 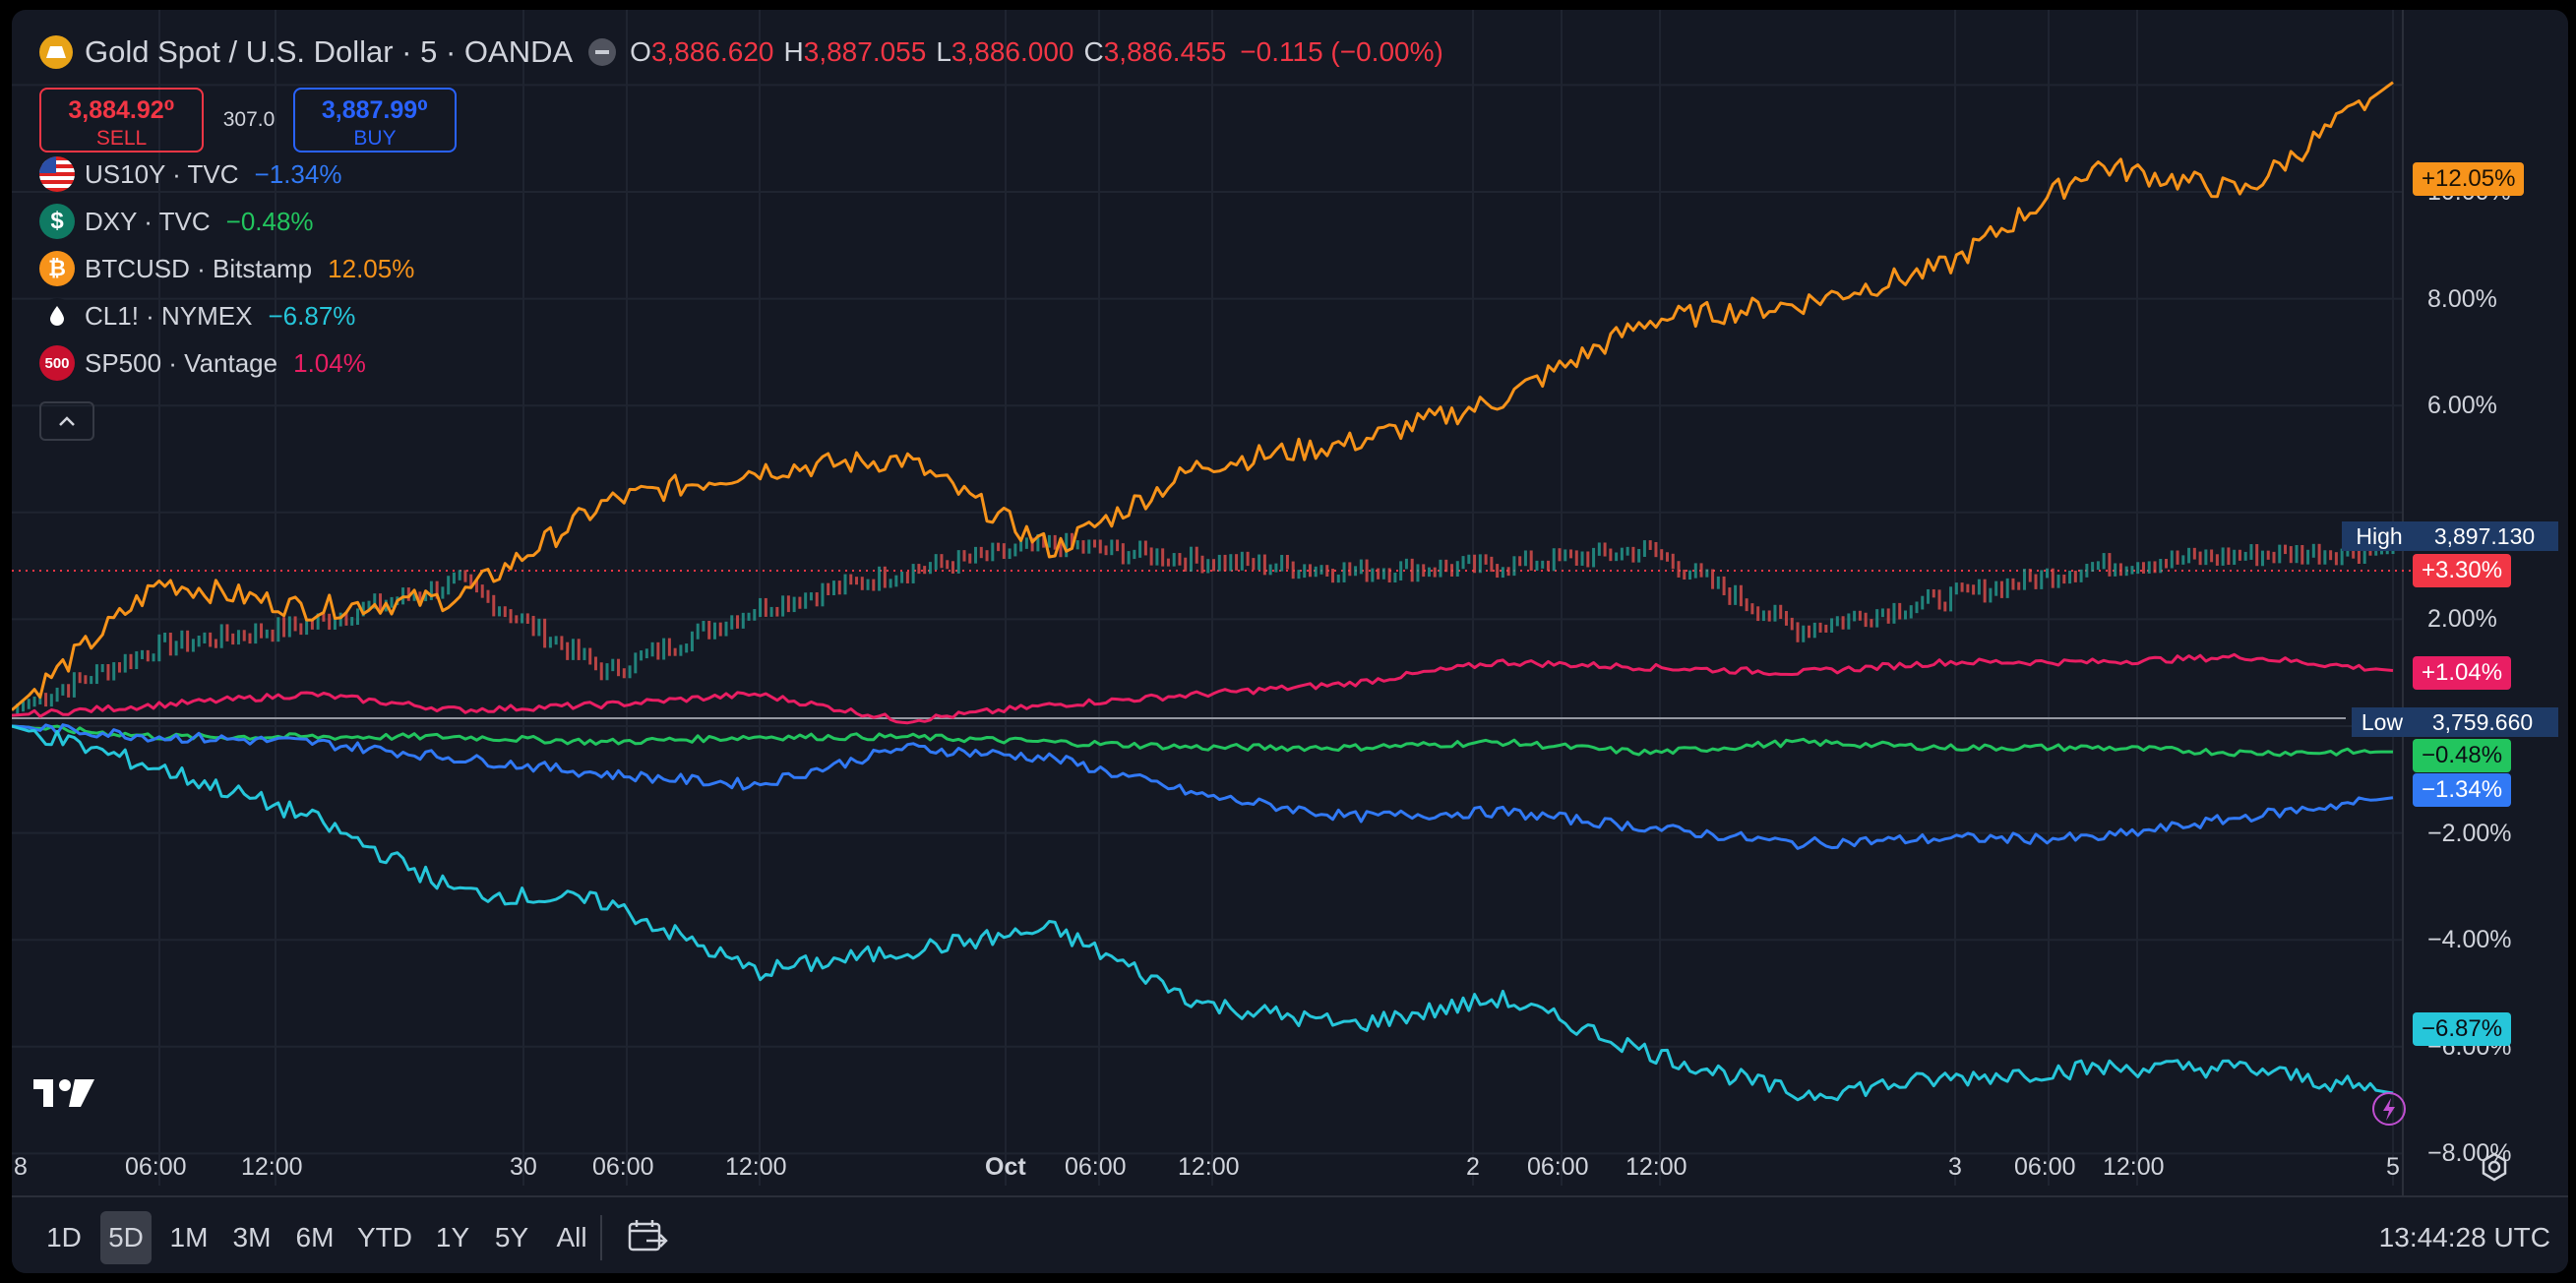 What do you see at coordinates (384, 1237) in the screenshot?
I see `timeframe-ytd: YTD` at bounding box center [384, 1237].